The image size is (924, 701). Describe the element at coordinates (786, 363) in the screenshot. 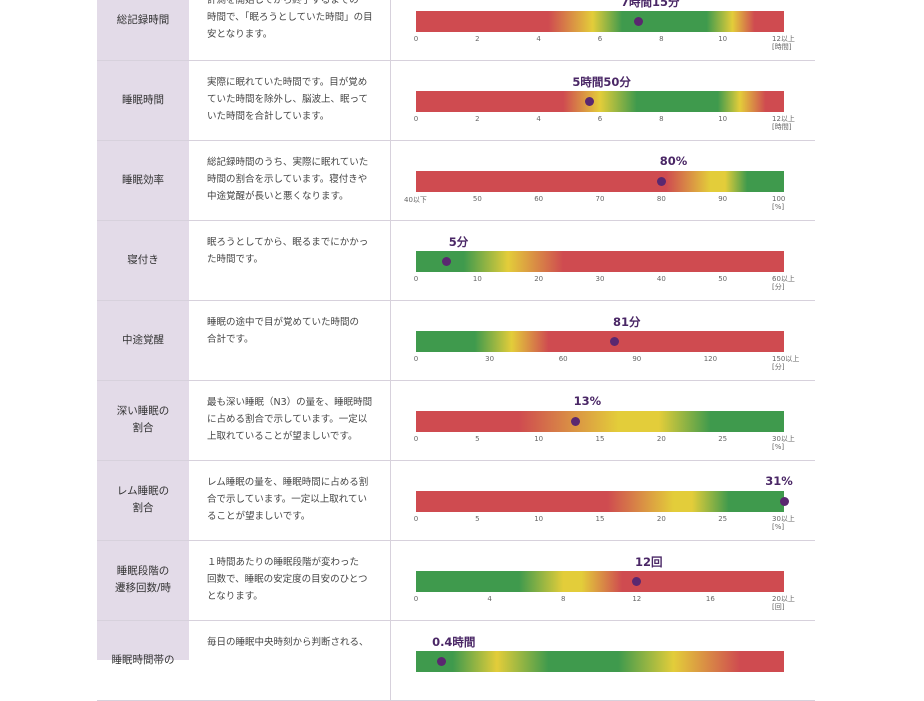

I see `tick-label-max: 150以上 [分]` at that location.